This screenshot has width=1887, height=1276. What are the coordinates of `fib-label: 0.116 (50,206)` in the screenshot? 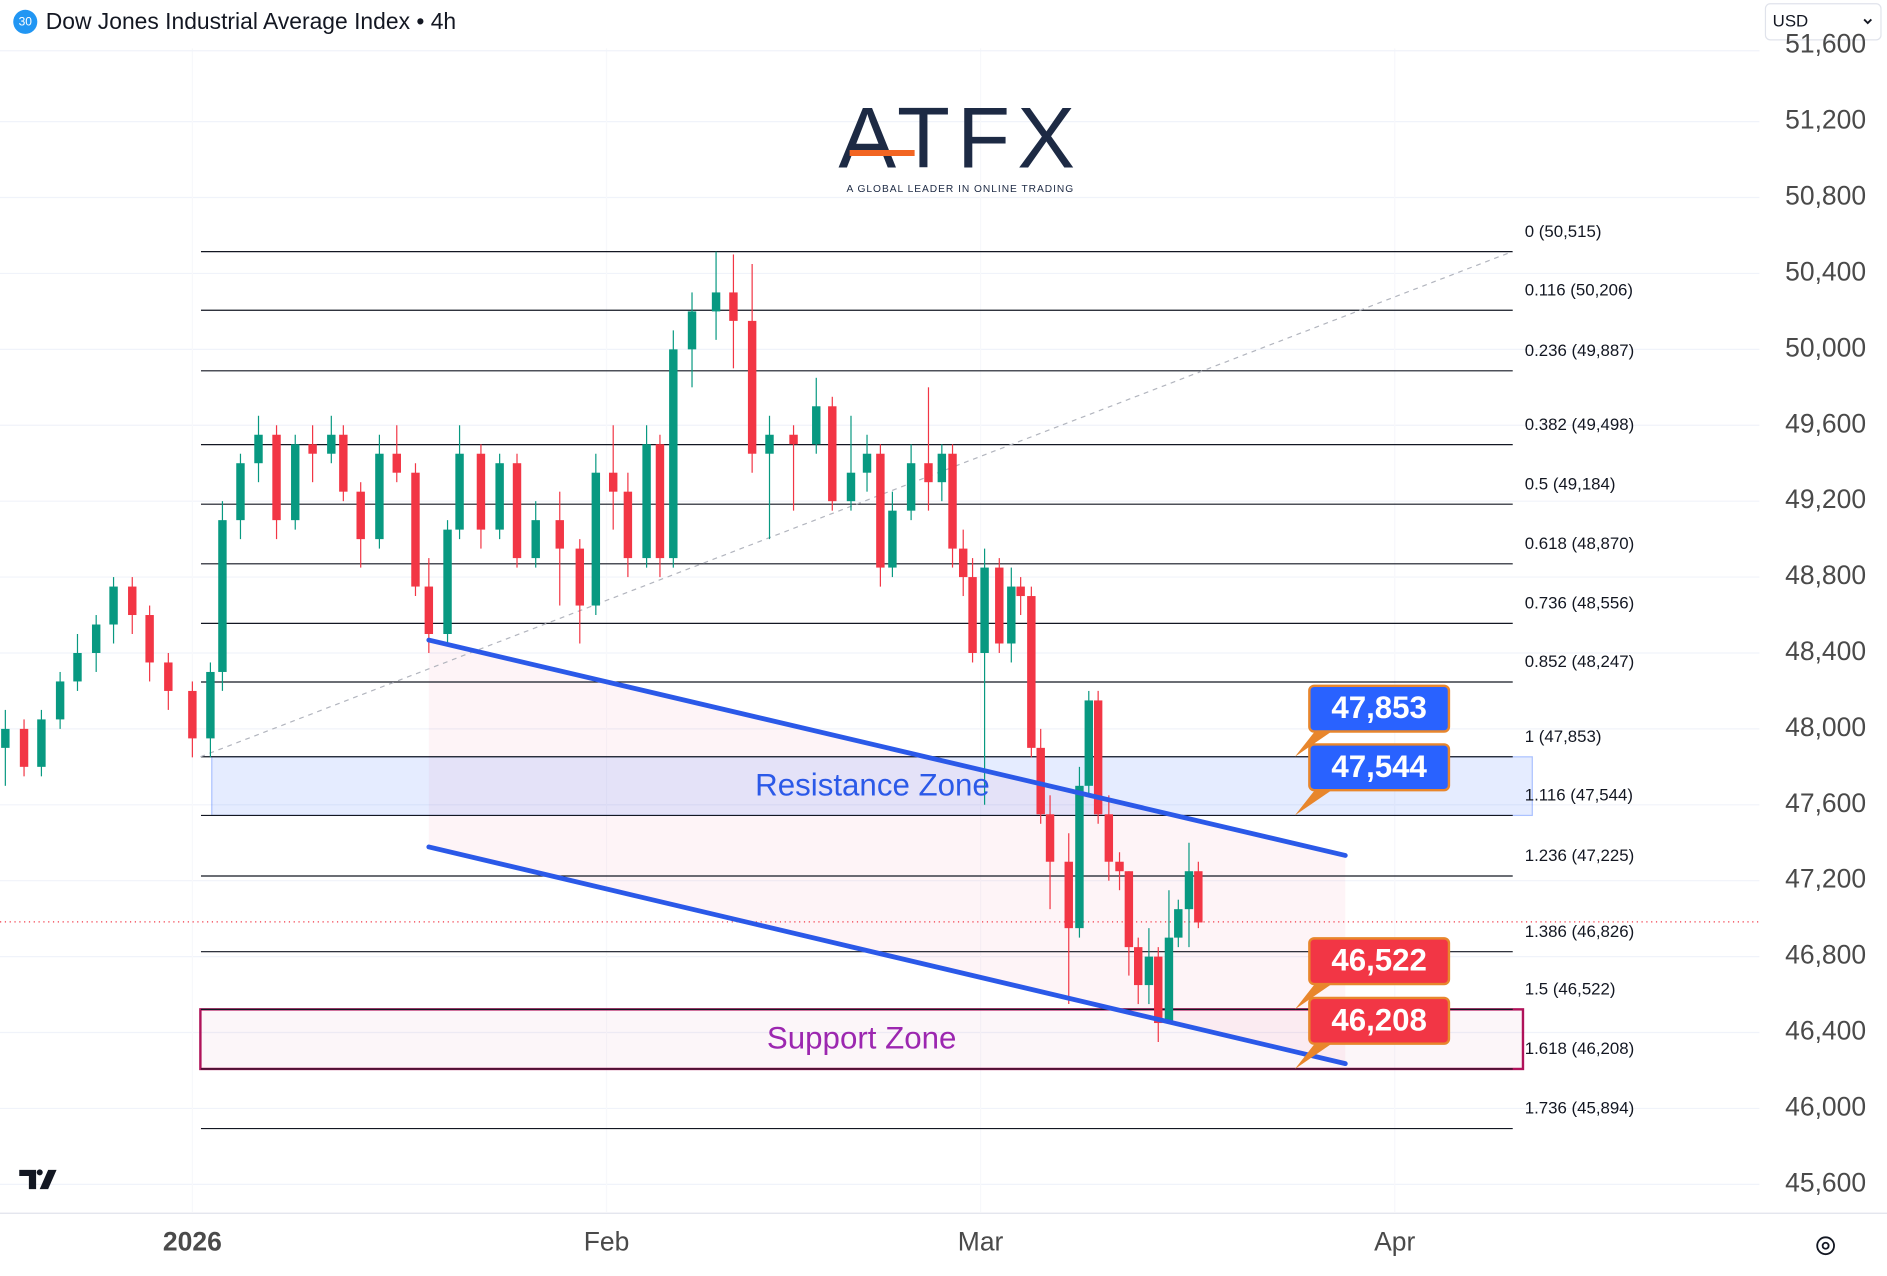 It's located at (1579, 289).